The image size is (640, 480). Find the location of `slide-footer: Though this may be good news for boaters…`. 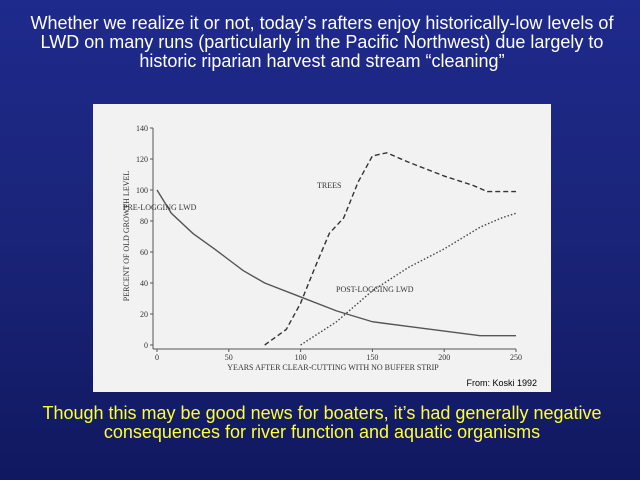

slide-footer: Though this may be good news for boaters… is located at coordinates (322, 422).